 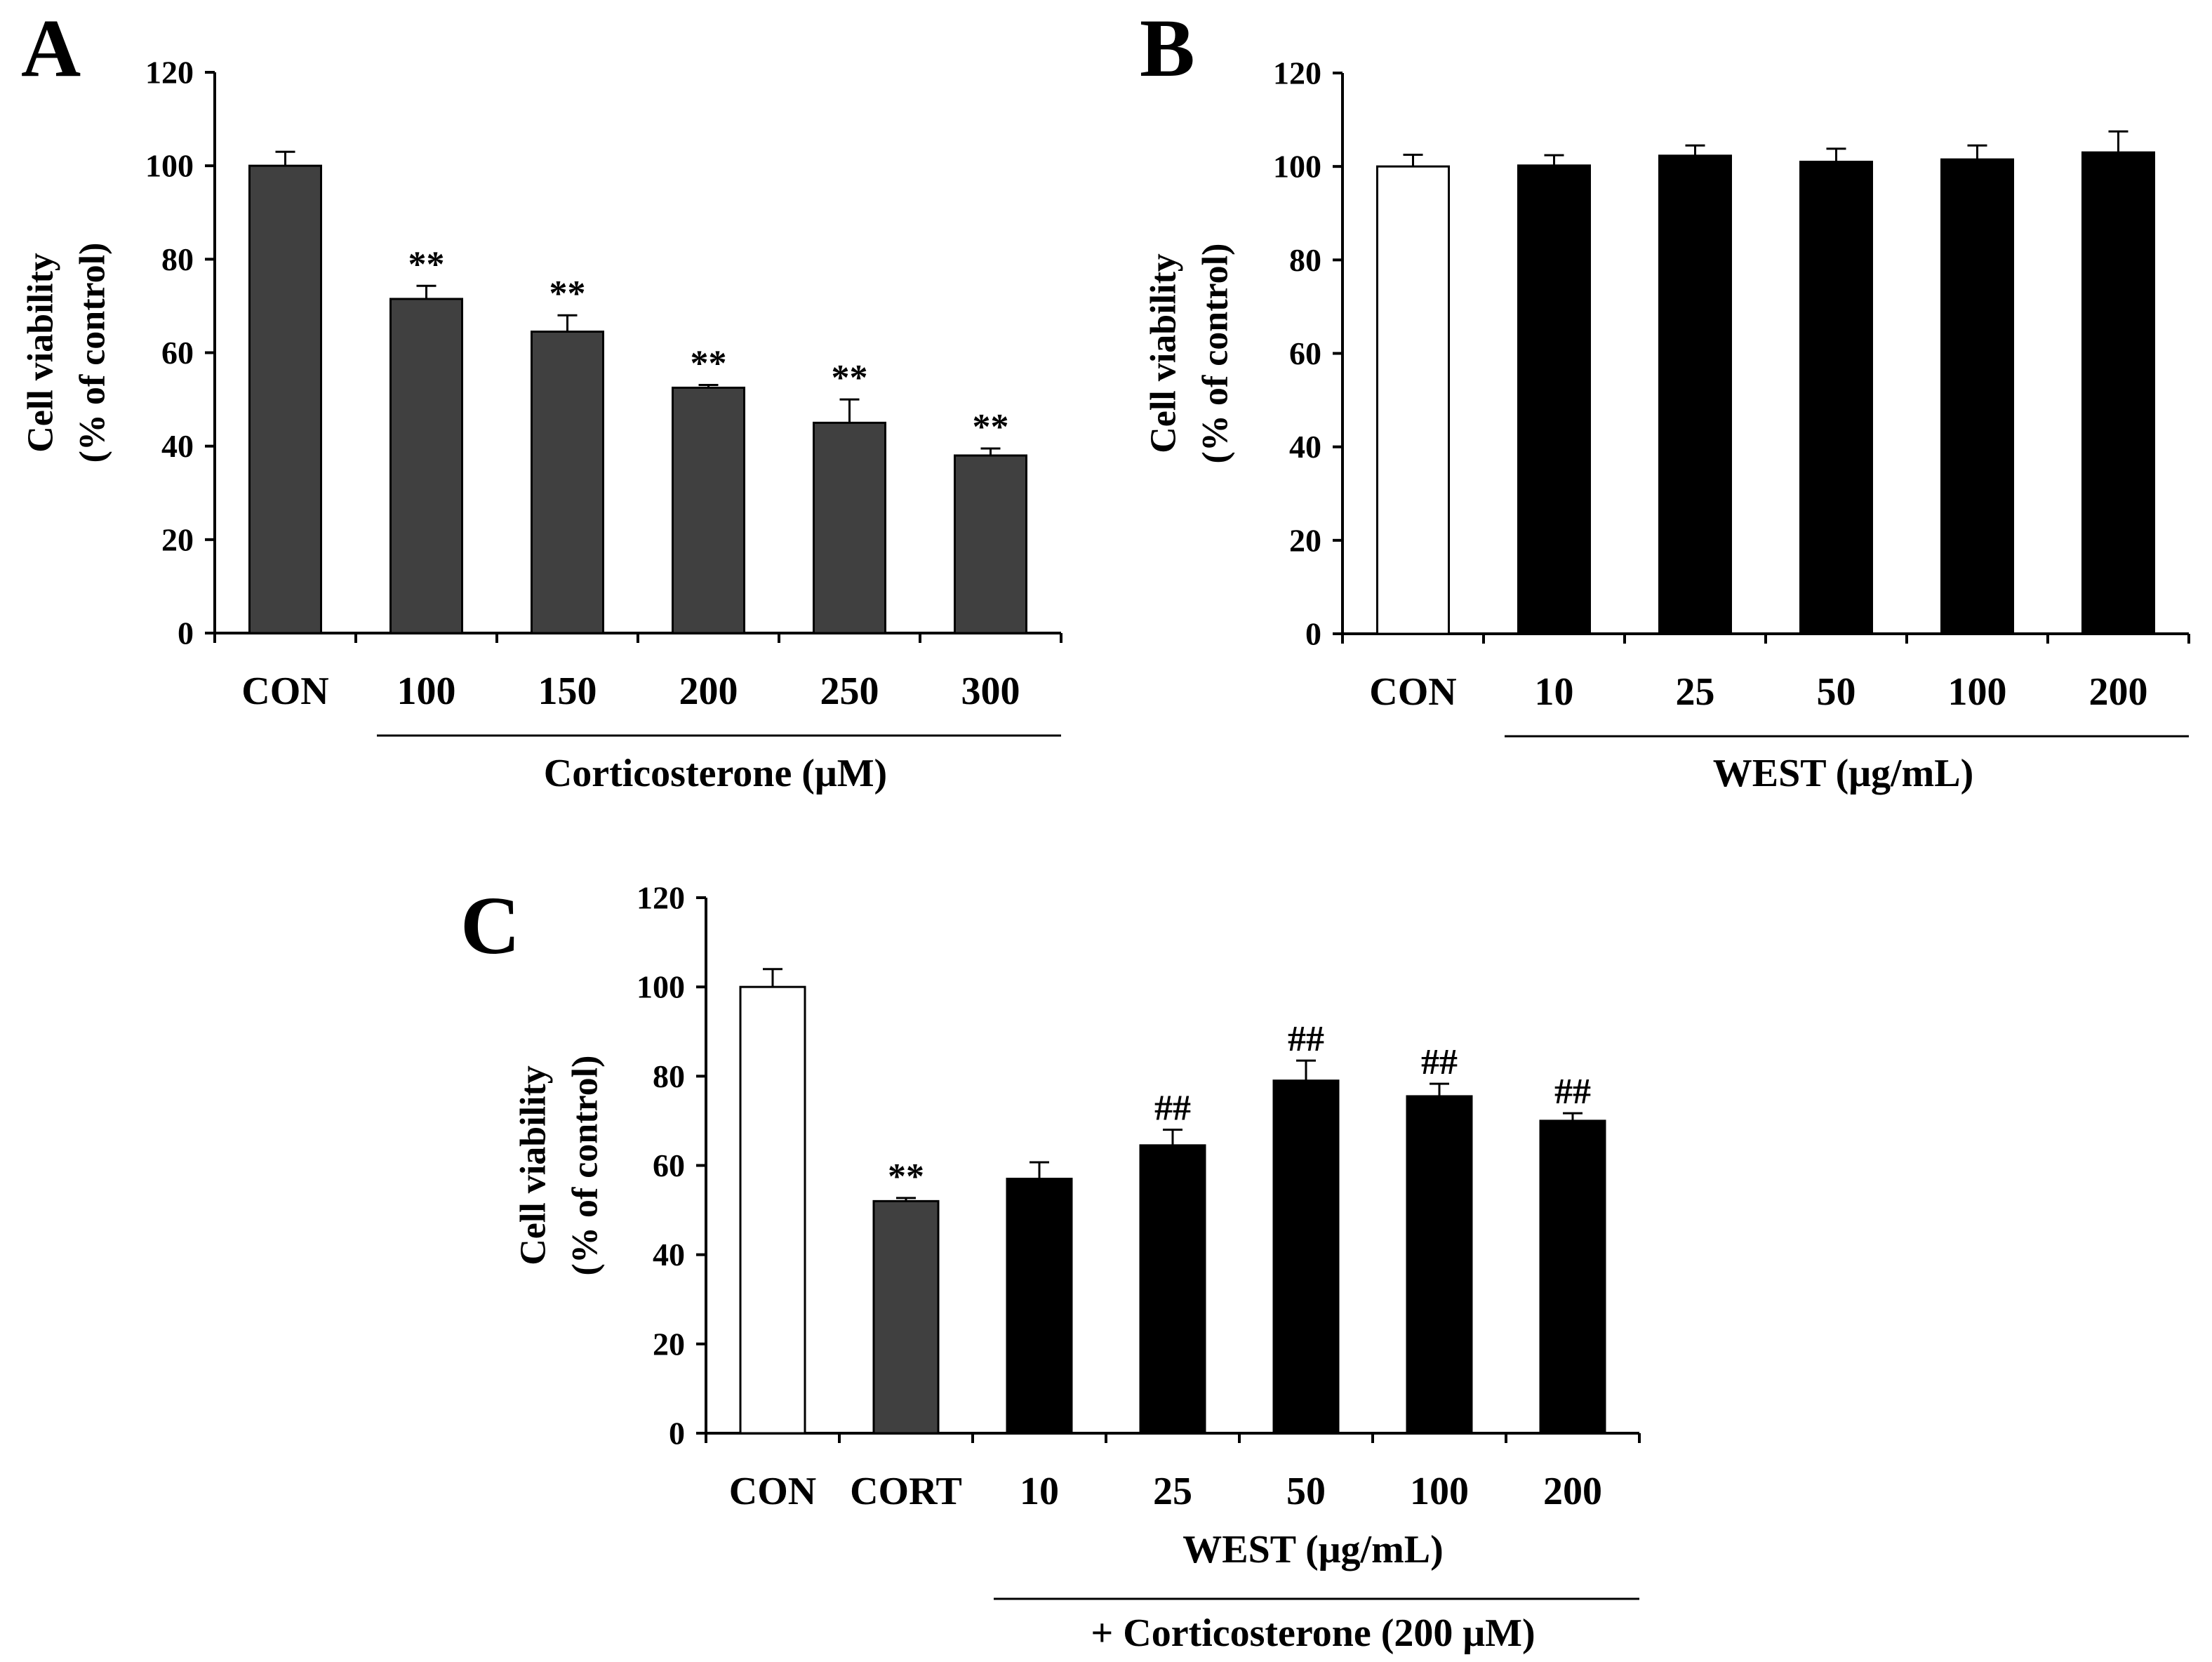 I want to click on x-category-label: CORT, so click(x=906, y=1491).